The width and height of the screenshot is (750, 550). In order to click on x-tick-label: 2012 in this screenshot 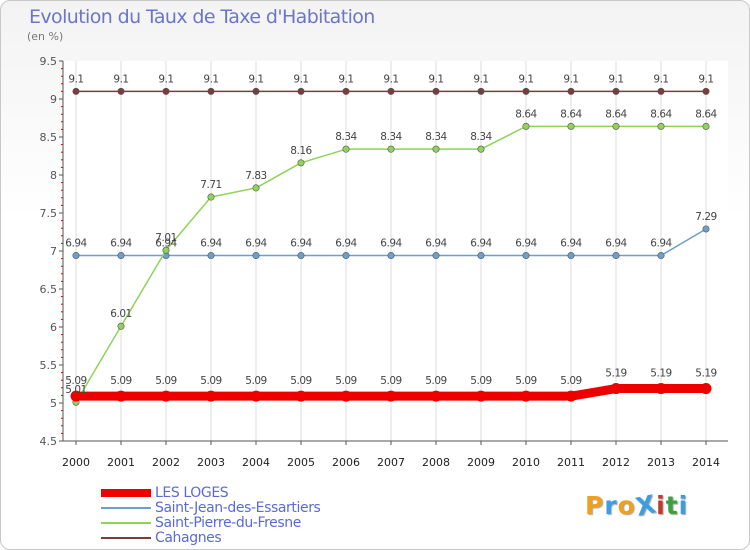, I will do `click(616, 462)`.